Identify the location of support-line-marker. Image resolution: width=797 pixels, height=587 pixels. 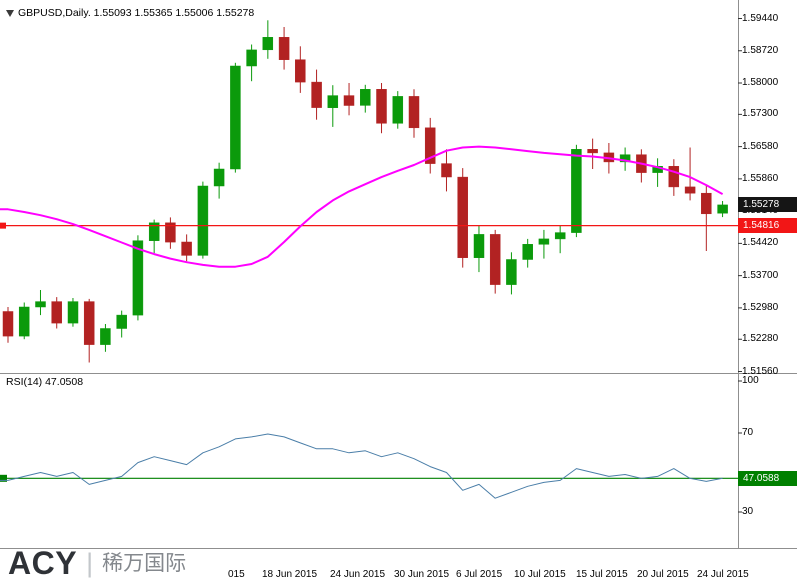
(3, 225).